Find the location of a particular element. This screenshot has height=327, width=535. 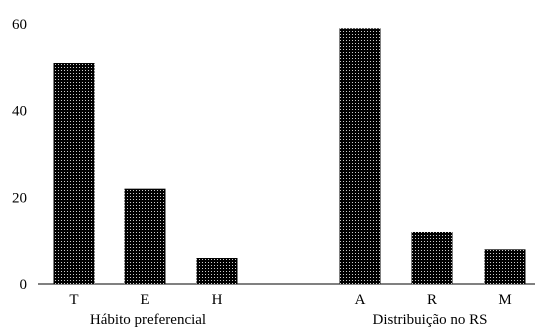

category-label: R is located at coordinates (432, 300).